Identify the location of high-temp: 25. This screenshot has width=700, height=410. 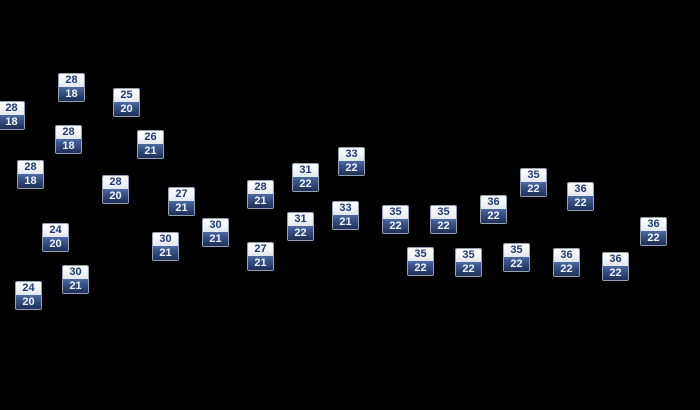
(126, 95).